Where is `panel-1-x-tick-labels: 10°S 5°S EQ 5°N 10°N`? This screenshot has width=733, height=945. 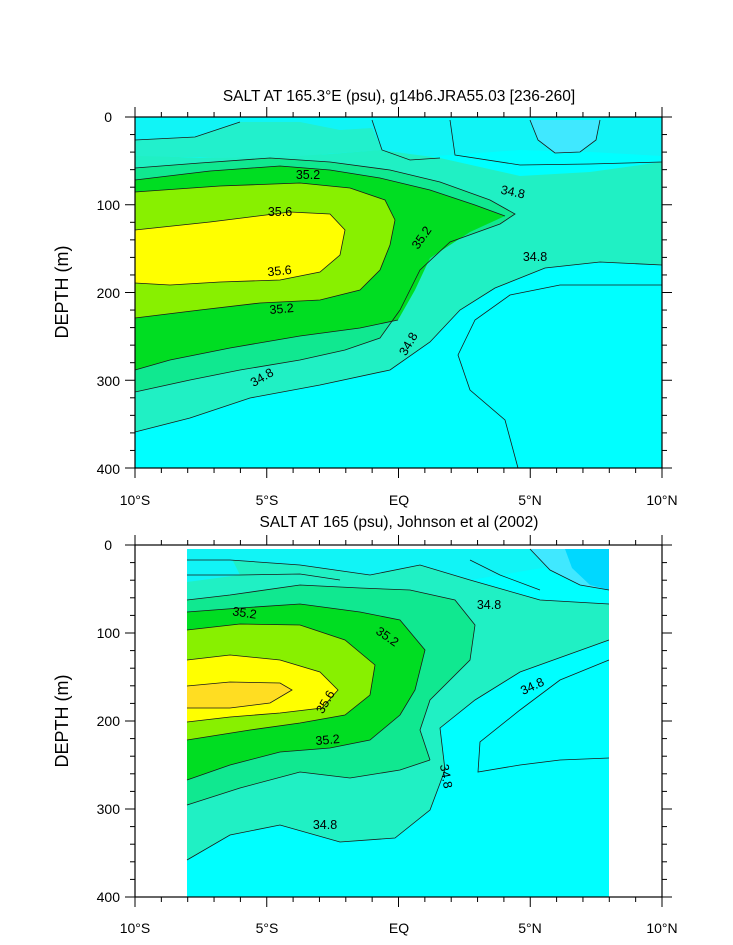 panel-1-x-tick-labels: 10°S 5°S EQ 5°N 10°N is located at coordinates (399, 500).